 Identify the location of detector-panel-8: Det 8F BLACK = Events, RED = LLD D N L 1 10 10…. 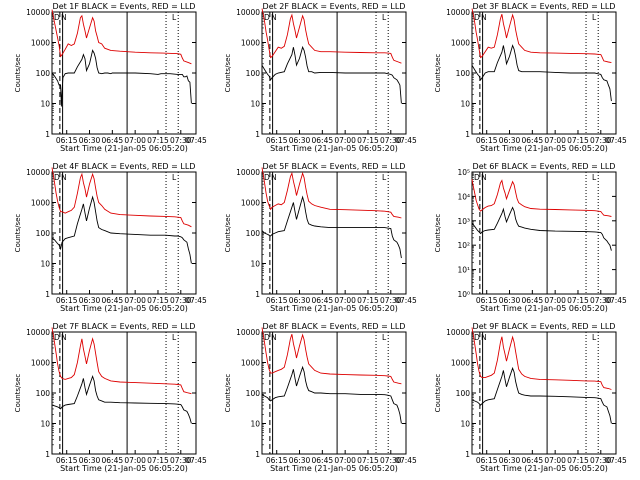
(320, 397).